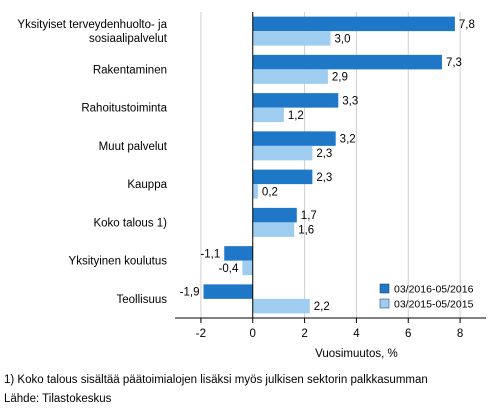  Describe the element at coordinates (306, 231) in the screenshot. I see `value-label-series2-5: 1,6` at that location.